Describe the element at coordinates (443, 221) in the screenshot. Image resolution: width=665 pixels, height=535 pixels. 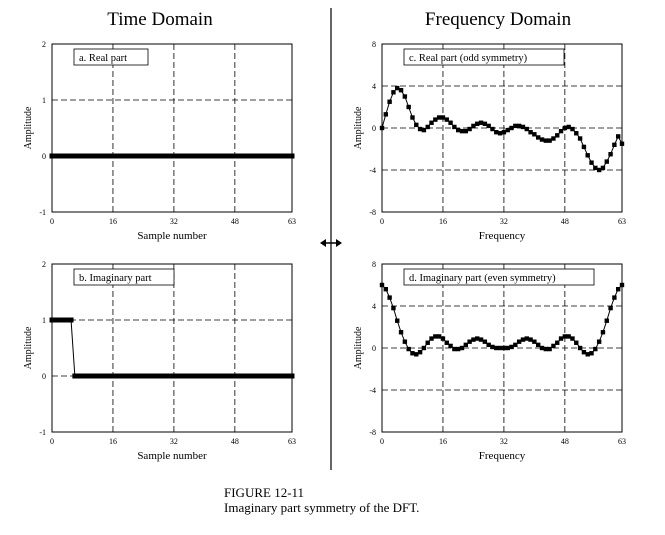
I see `x-tick-label: 16` at that location.